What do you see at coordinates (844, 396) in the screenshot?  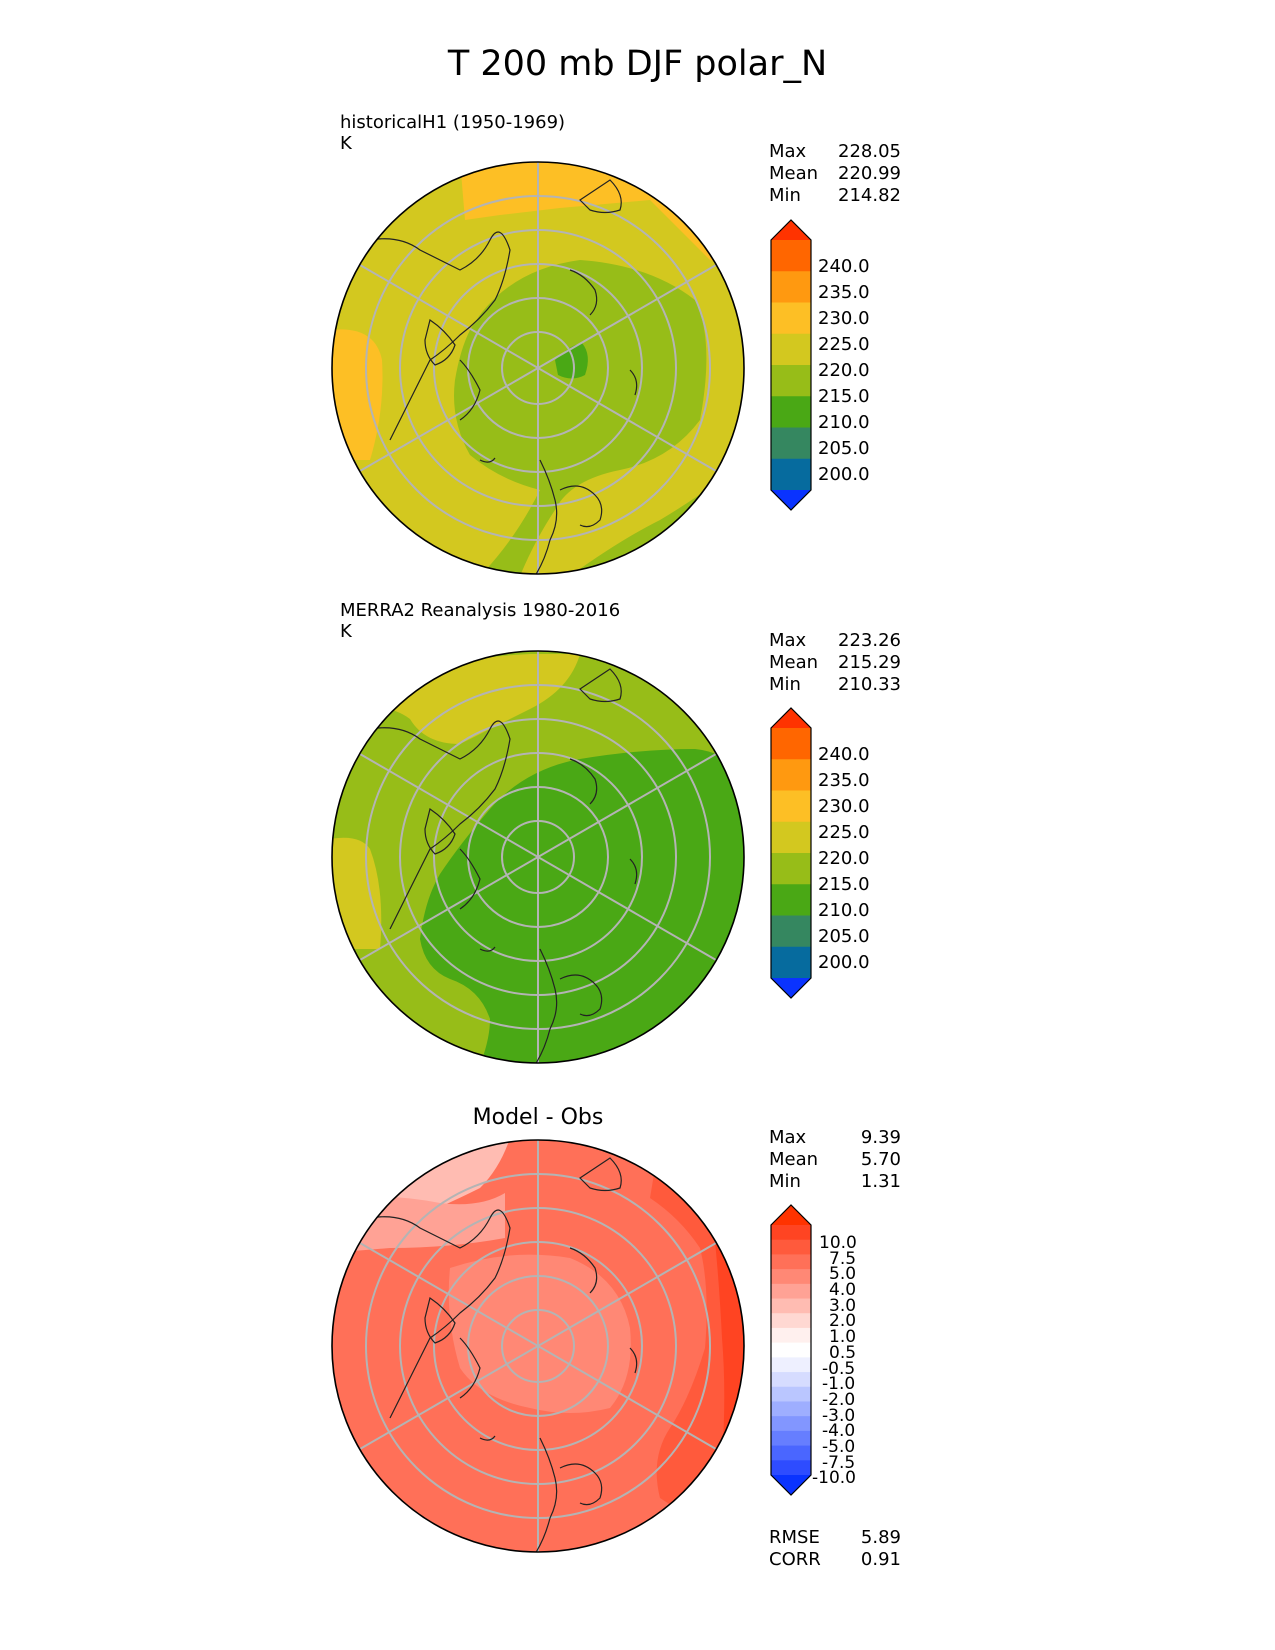 I see `panel-1-tick-215: 215.0` at bounding box center [844, 396].